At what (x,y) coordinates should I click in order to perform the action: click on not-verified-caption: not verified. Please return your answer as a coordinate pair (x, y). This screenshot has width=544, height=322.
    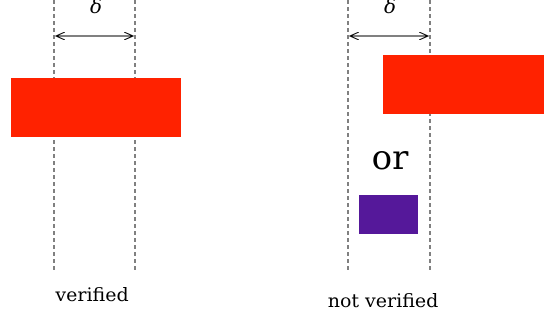
    Looking at the image, I should click on (383, 301).